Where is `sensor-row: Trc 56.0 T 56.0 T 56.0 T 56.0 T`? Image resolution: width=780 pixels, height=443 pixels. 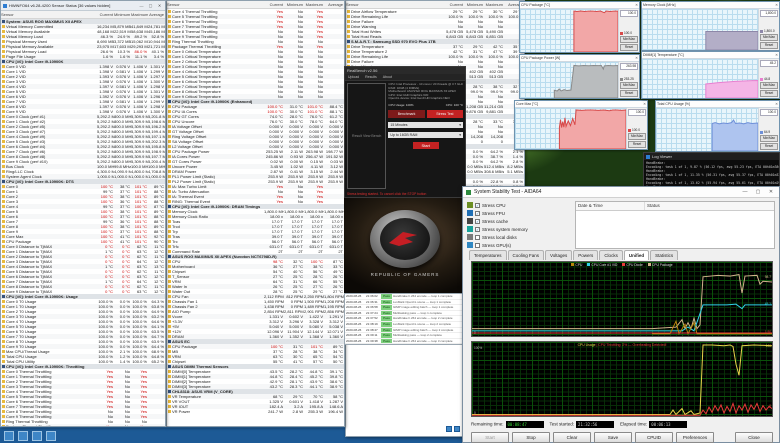 sensor-row: Trc 56.0 T 56.0 T 56.0 T 56.0 T is located at coordinates (255, 241).